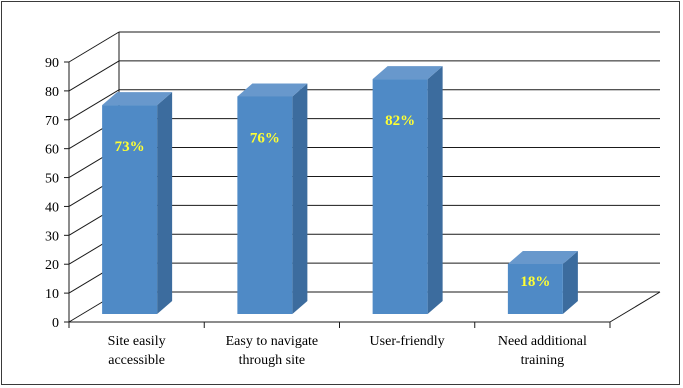  I want to click on x-tick-label: through site, so click(272, 360).